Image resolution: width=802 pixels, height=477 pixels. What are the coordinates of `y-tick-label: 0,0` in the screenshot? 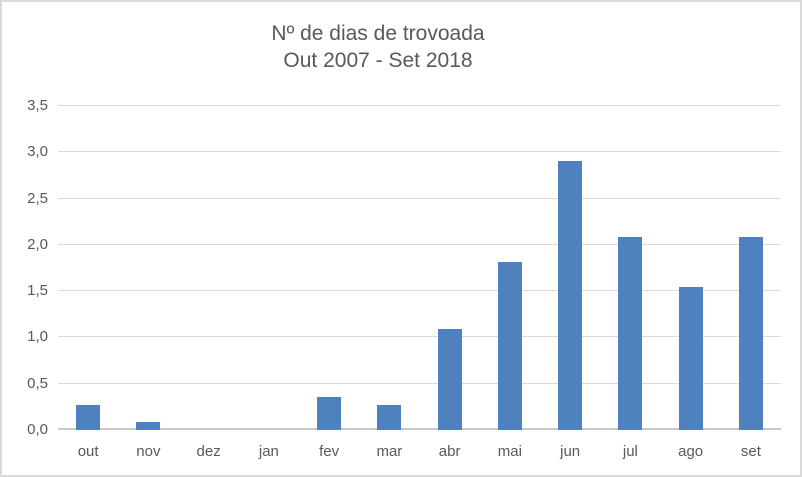 It's located at (37, 429).